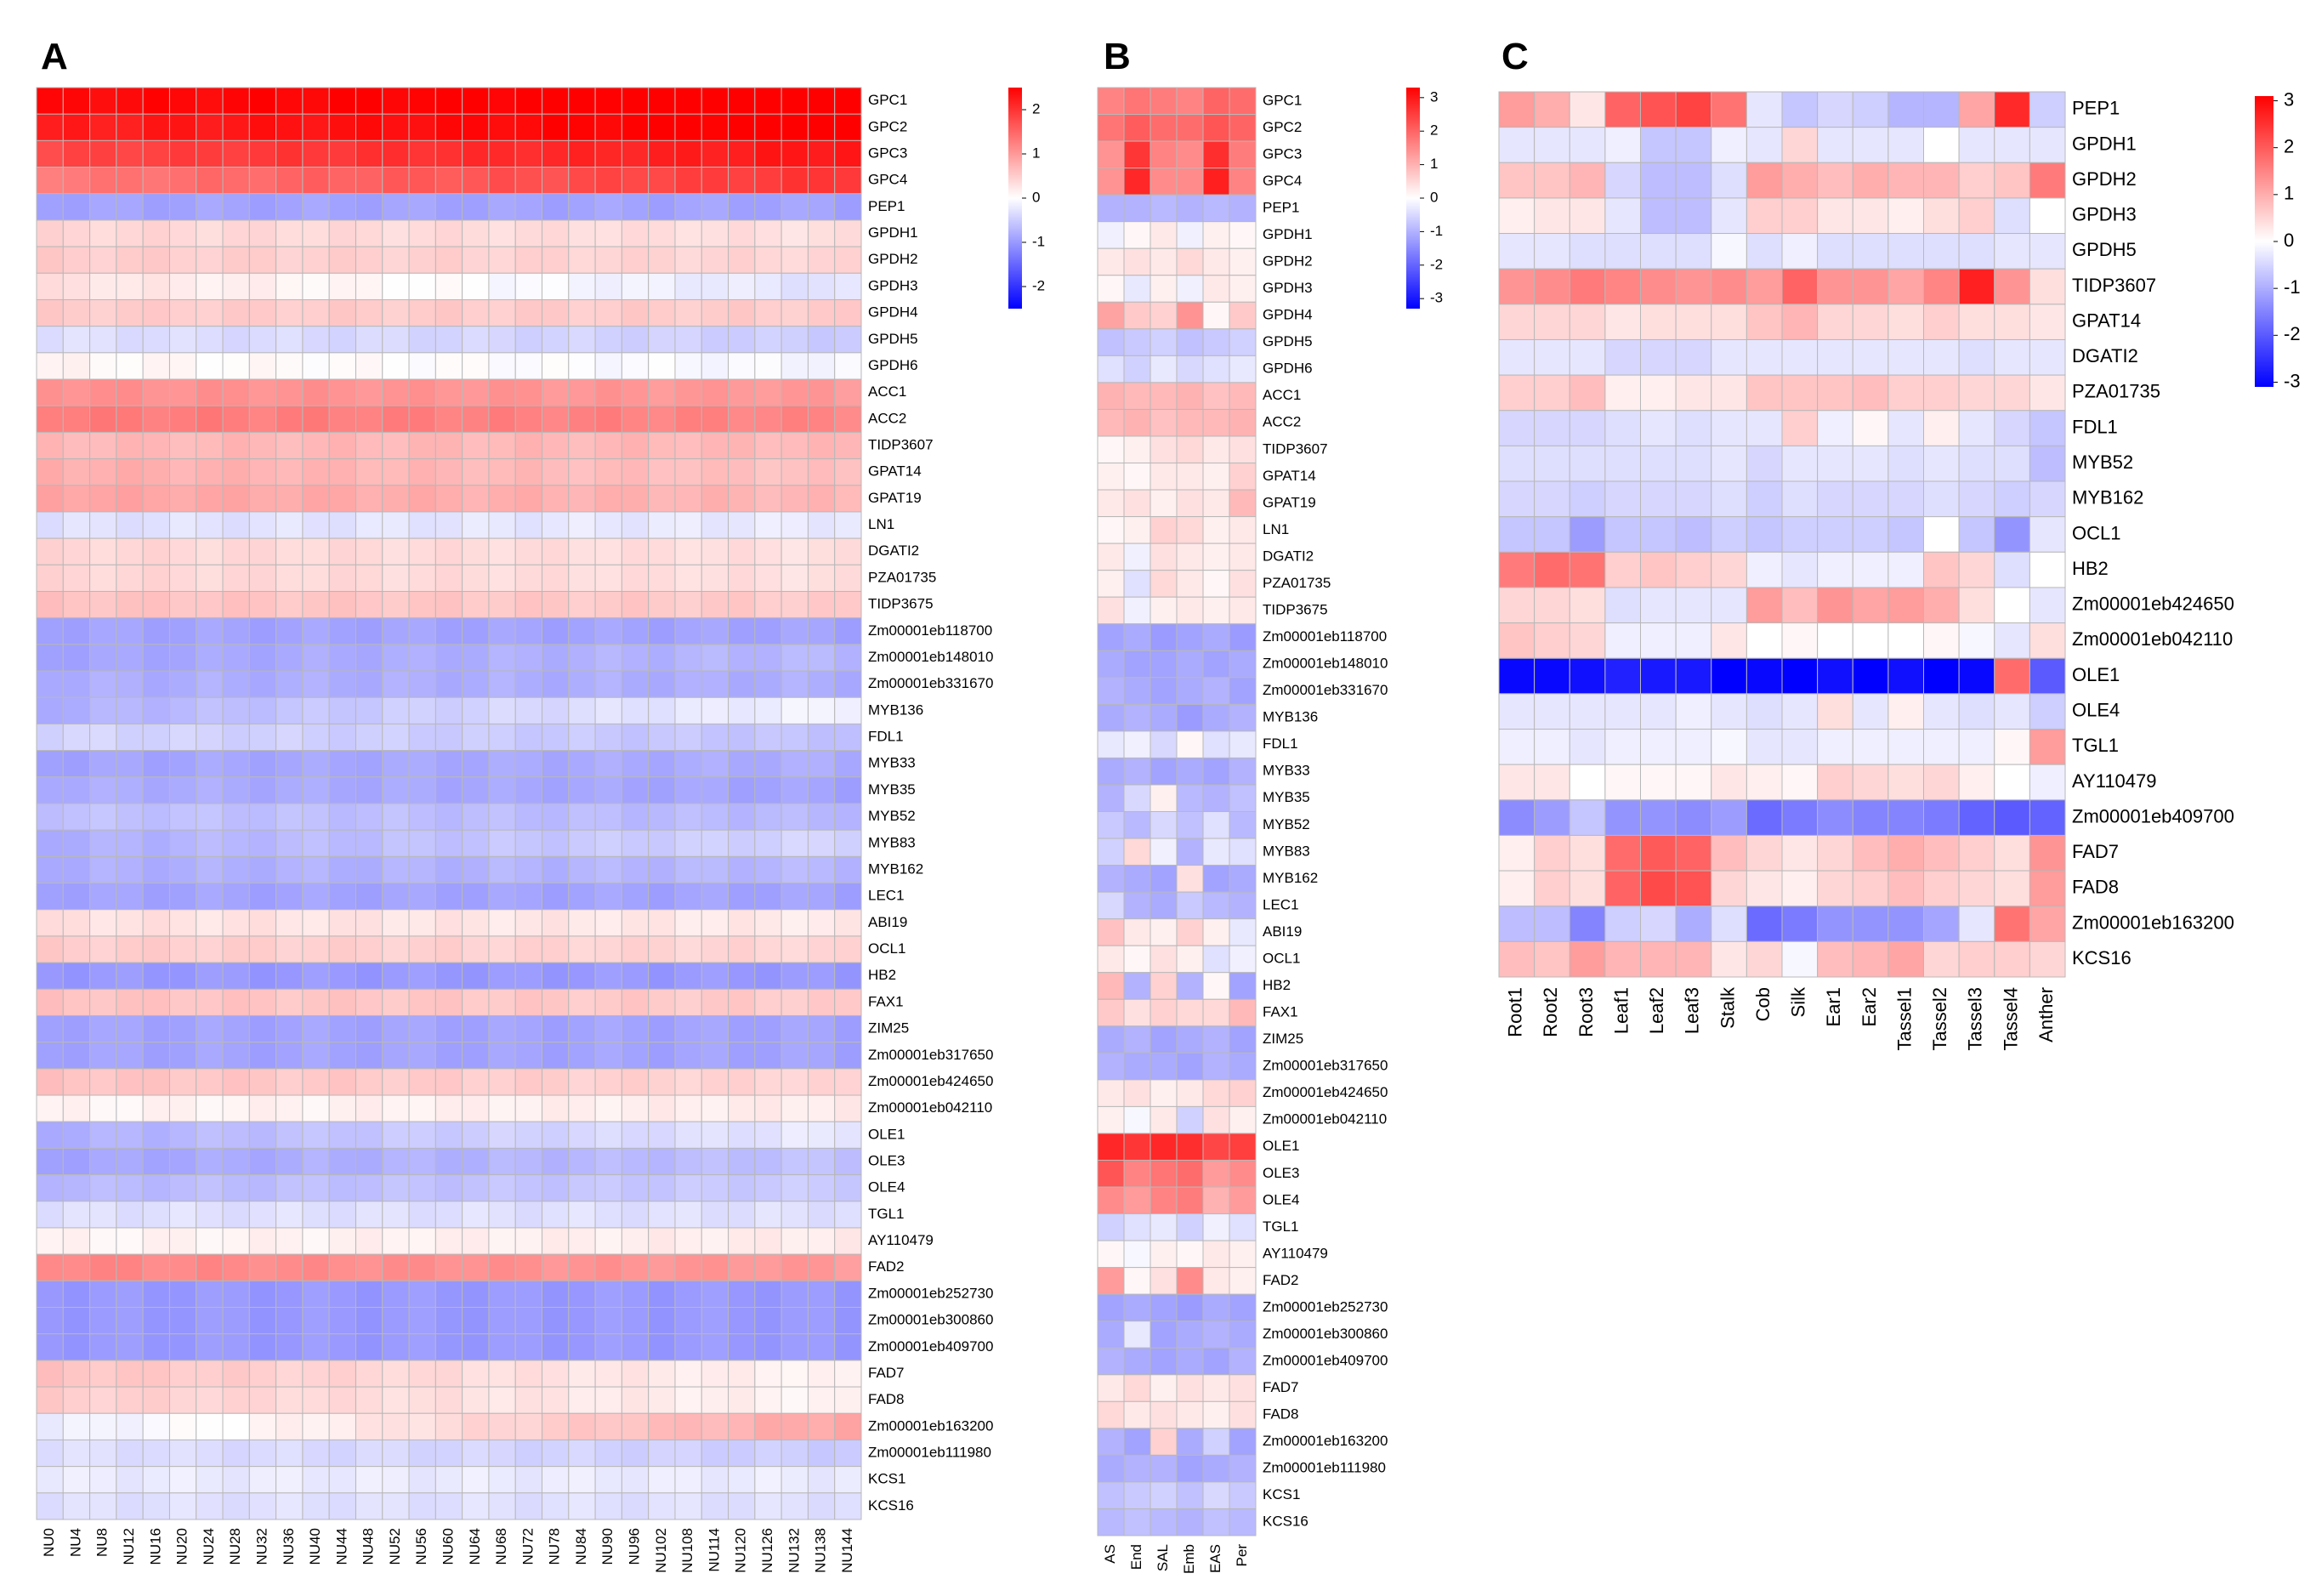 The height and width of the screenshot is (1596, 2316). What do you see at coordinates (901, 1240) in the screenshot?
I see `row-label: AY110479` at bounding box center [901, 1240].